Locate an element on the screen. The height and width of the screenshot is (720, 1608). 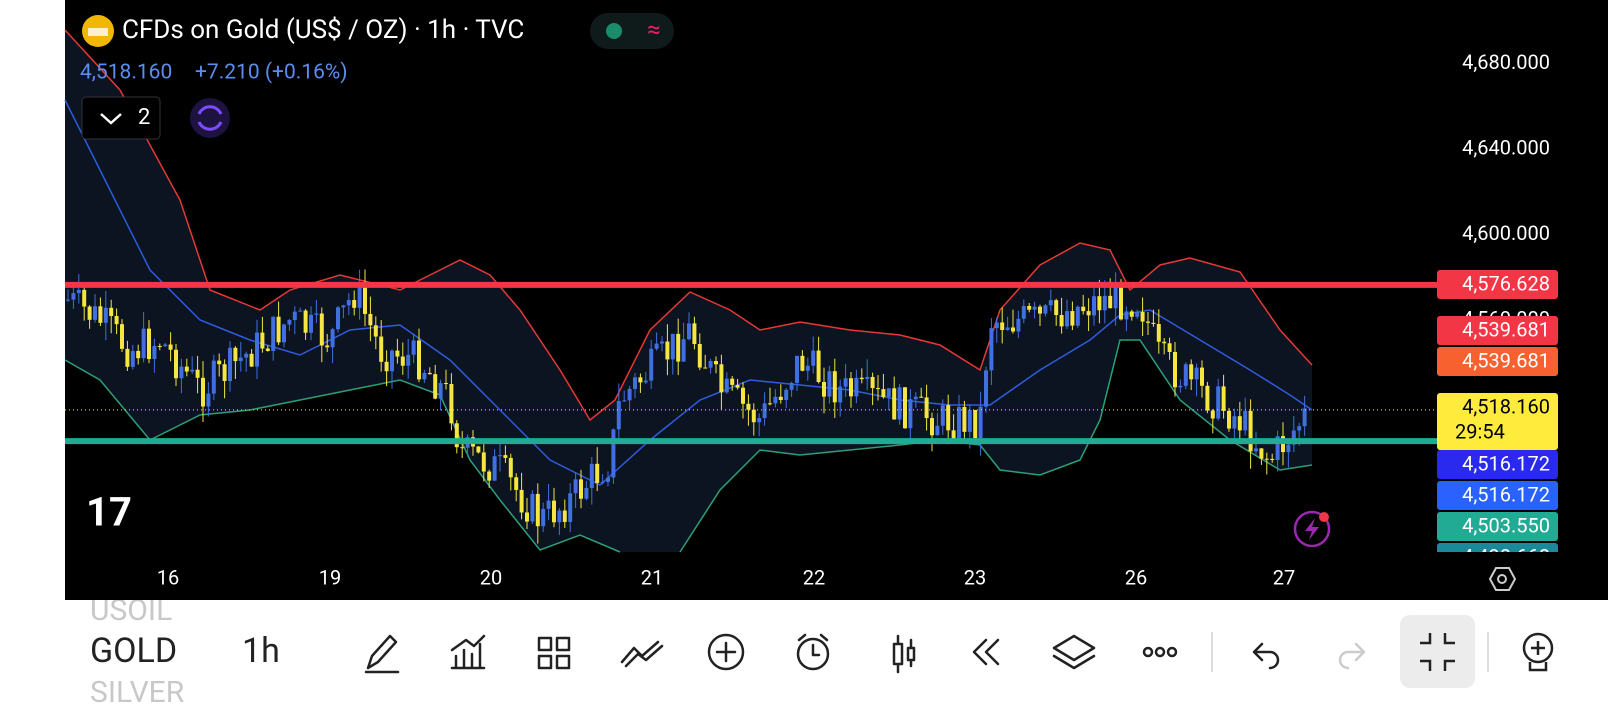
price-badge-label: 4,498.668 is located at coordinates (1506, 556).